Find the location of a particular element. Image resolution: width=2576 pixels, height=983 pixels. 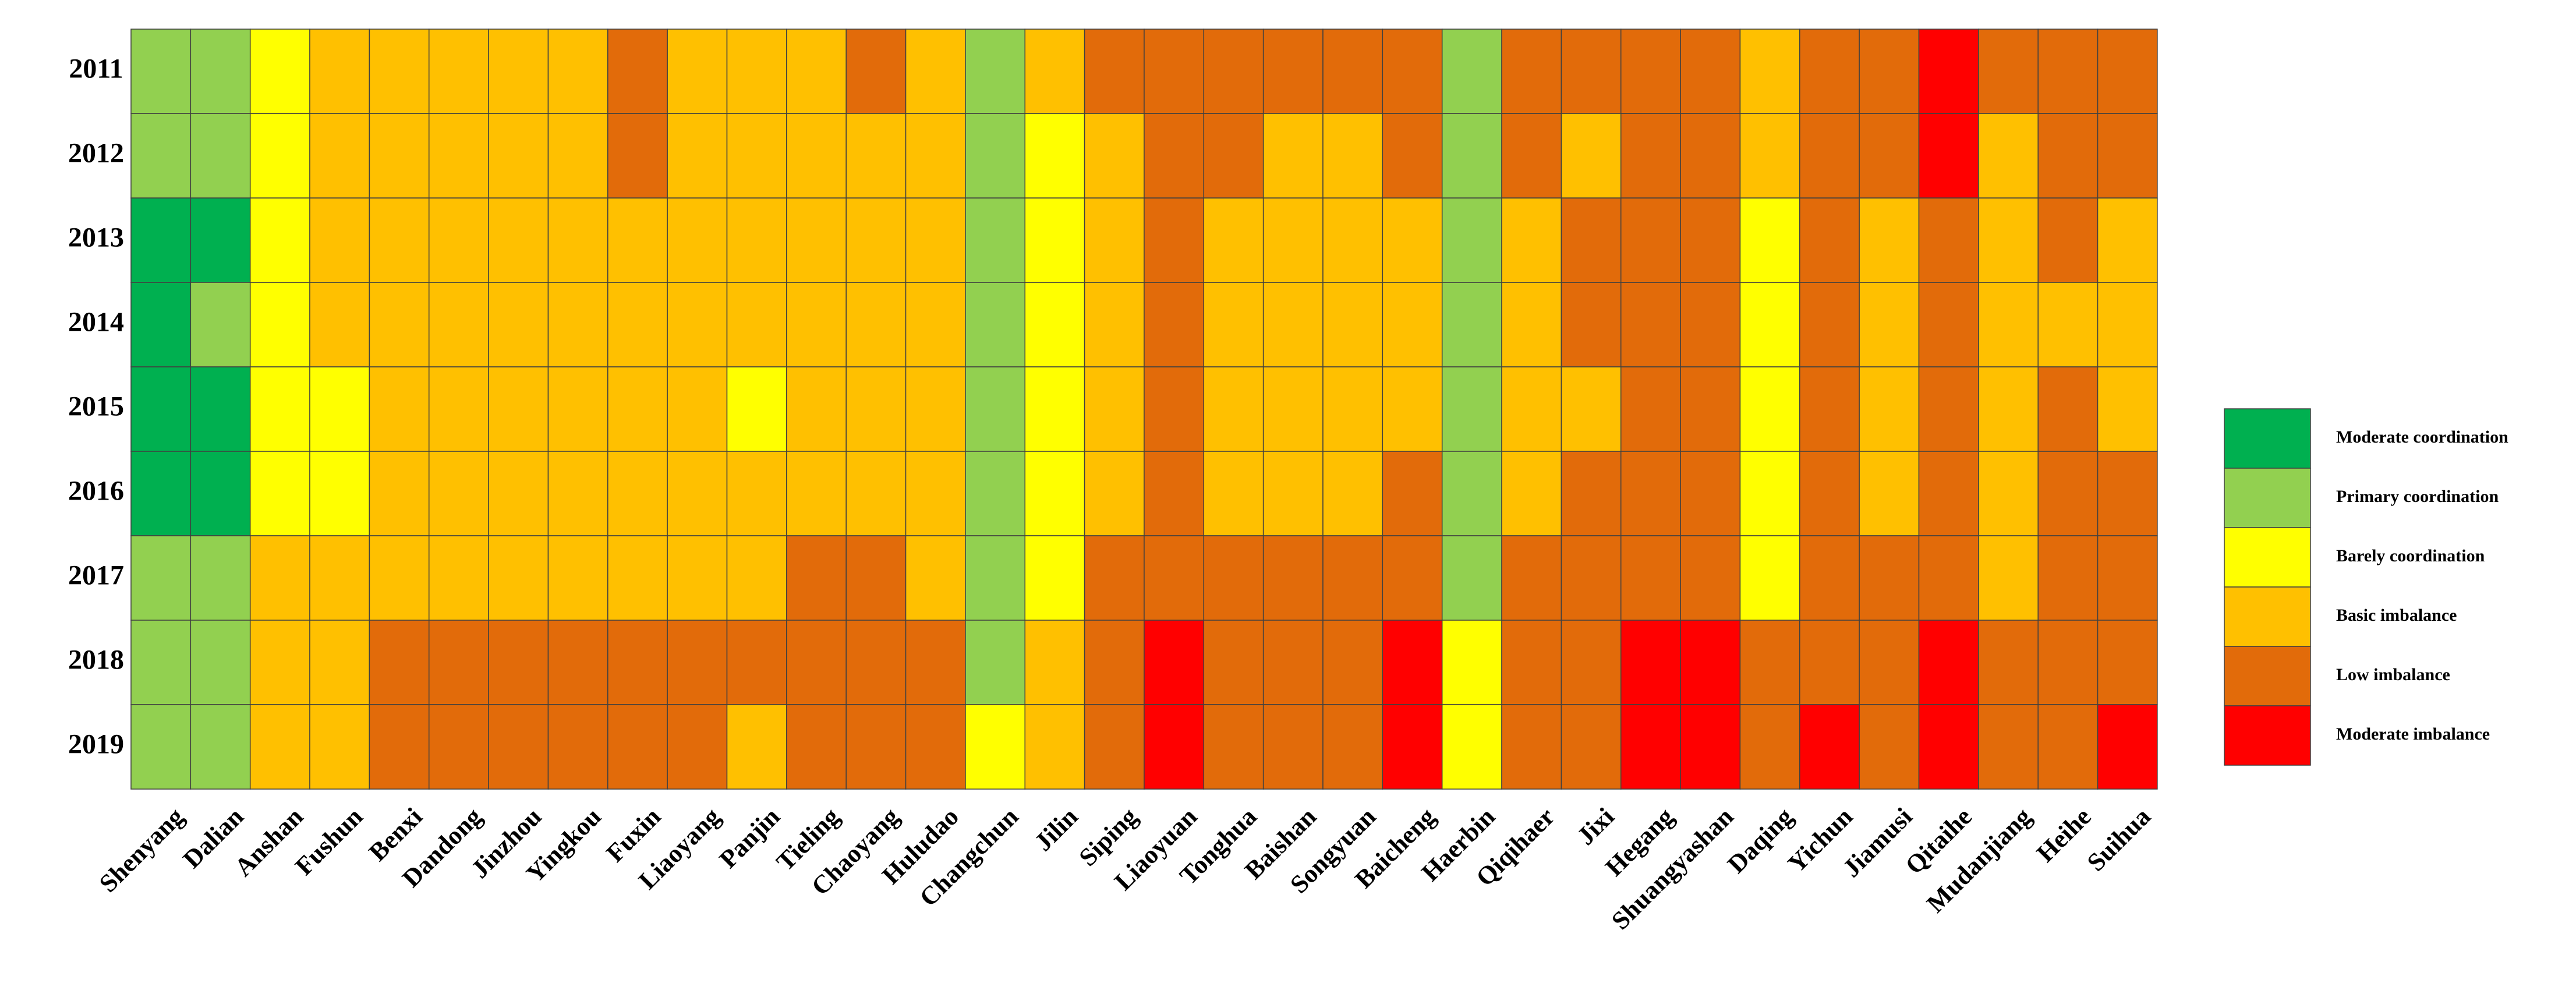

heatmap-cell-dandong-2017 is located at coordinates (459, 578).